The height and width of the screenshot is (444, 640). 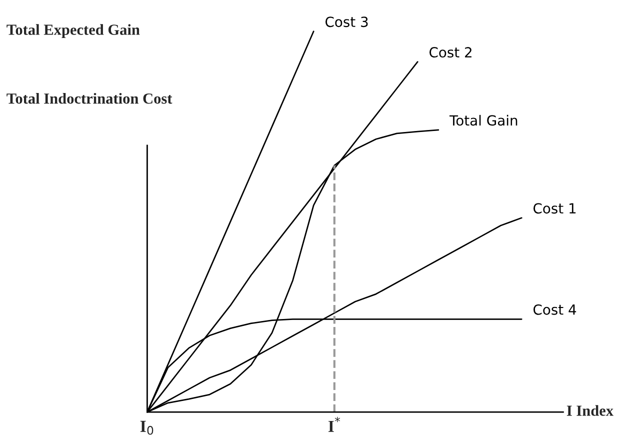 I want to click on y-axis-title: Total Expected Gain, so click(x=73, y=31).